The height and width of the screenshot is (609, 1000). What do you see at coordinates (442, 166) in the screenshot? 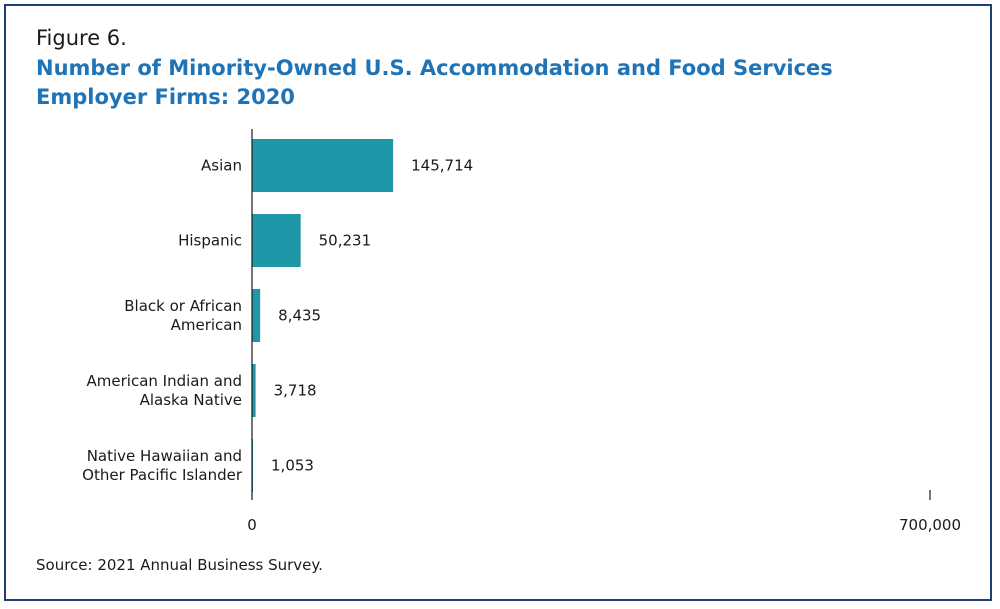
I see `bar-value-label: 145,714` at bounding box center [442, 166].